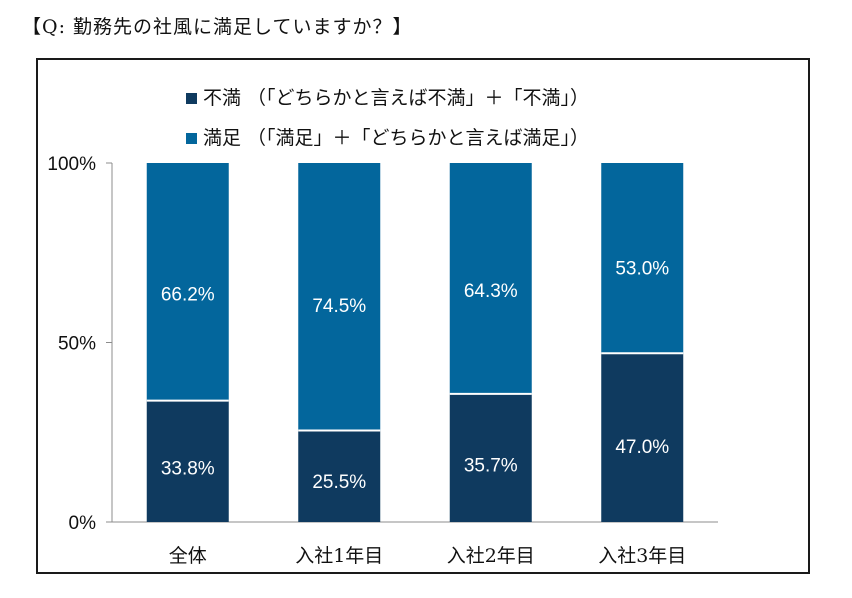 The width and height of the screenshot is (852, 598). Describe the element at coordinates (396, 97) in the screenshot. I see `legend-label-dissatisfied: 不満 （「どちらかと言えば不満」＋「不満」）` at that location.